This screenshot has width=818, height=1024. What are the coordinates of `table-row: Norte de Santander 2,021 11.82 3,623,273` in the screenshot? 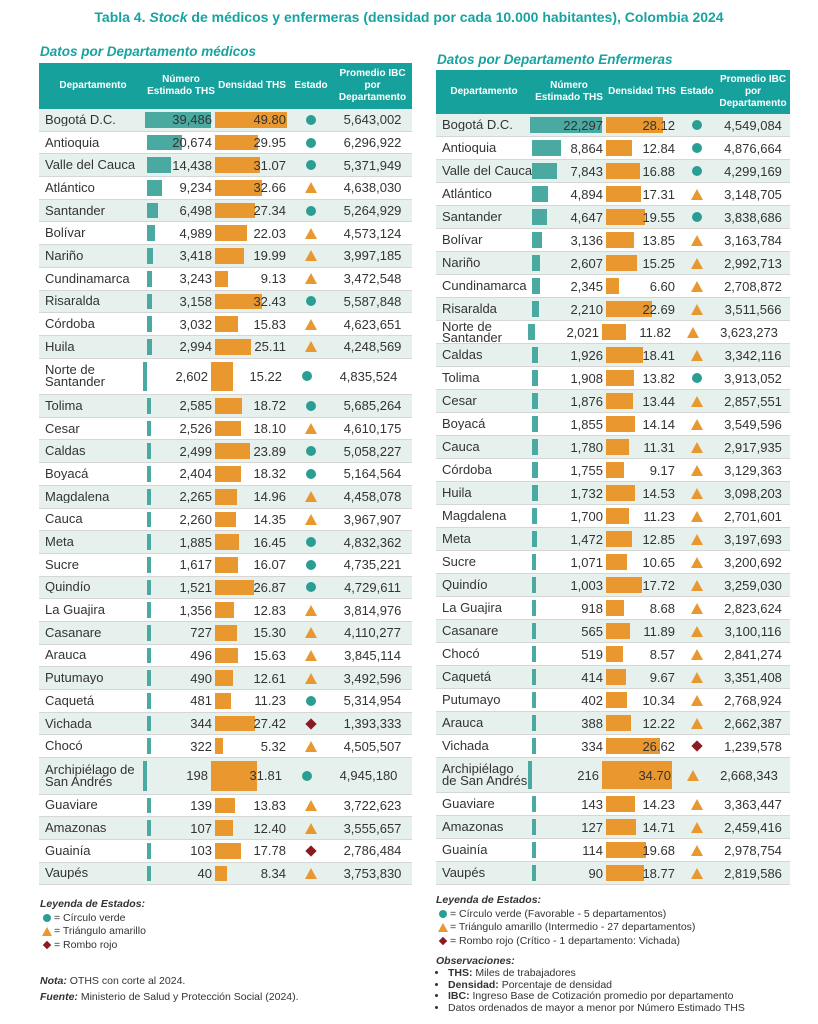 It's located at (613, 332).